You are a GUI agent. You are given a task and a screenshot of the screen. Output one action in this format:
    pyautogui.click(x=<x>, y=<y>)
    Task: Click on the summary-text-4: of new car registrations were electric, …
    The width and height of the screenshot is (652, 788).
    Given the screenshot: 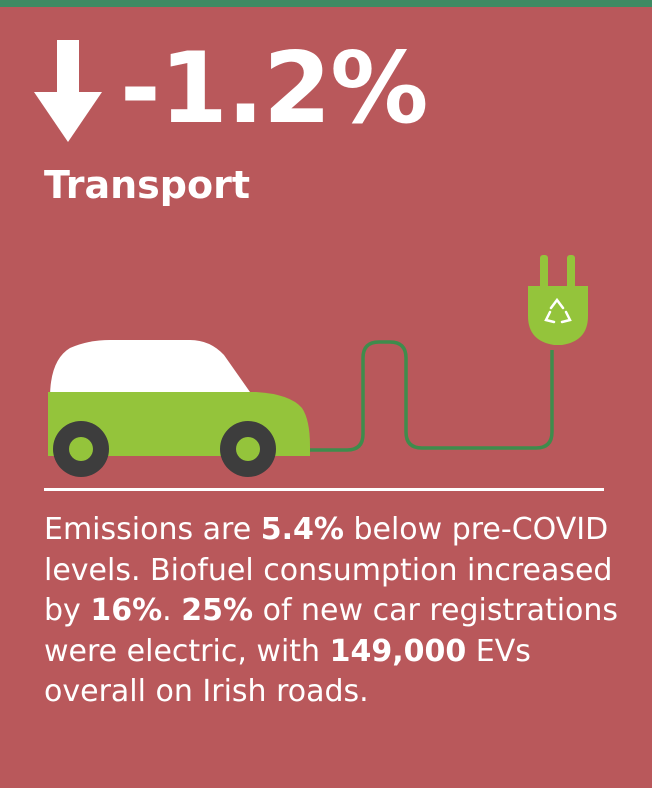 What is the action you would take?
    pyautogui.click(x=331, y=631)
    